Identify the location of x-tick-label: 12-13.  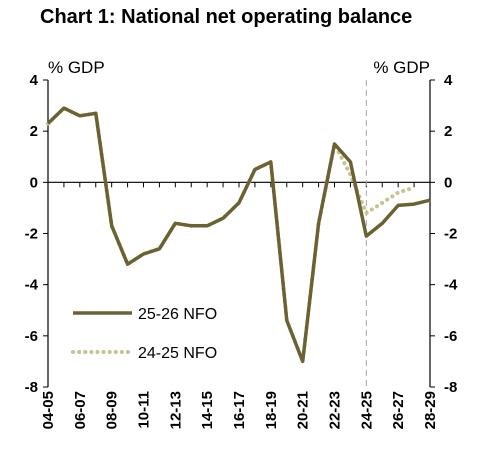
(175, 410).